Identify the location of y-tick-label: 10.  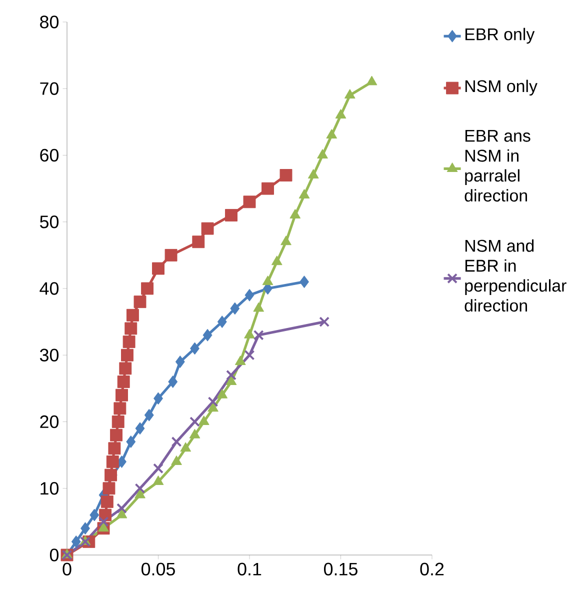
(49, 488).